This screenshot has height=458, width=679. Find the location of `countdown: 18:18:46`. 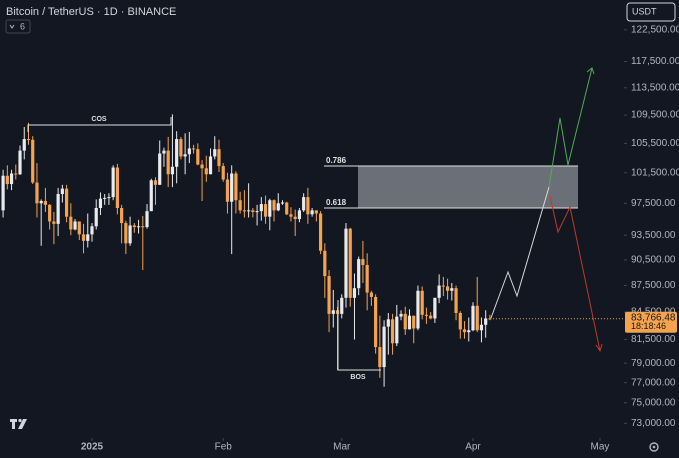

countdown: 18:18:46 is located at coordinates (648, 326).